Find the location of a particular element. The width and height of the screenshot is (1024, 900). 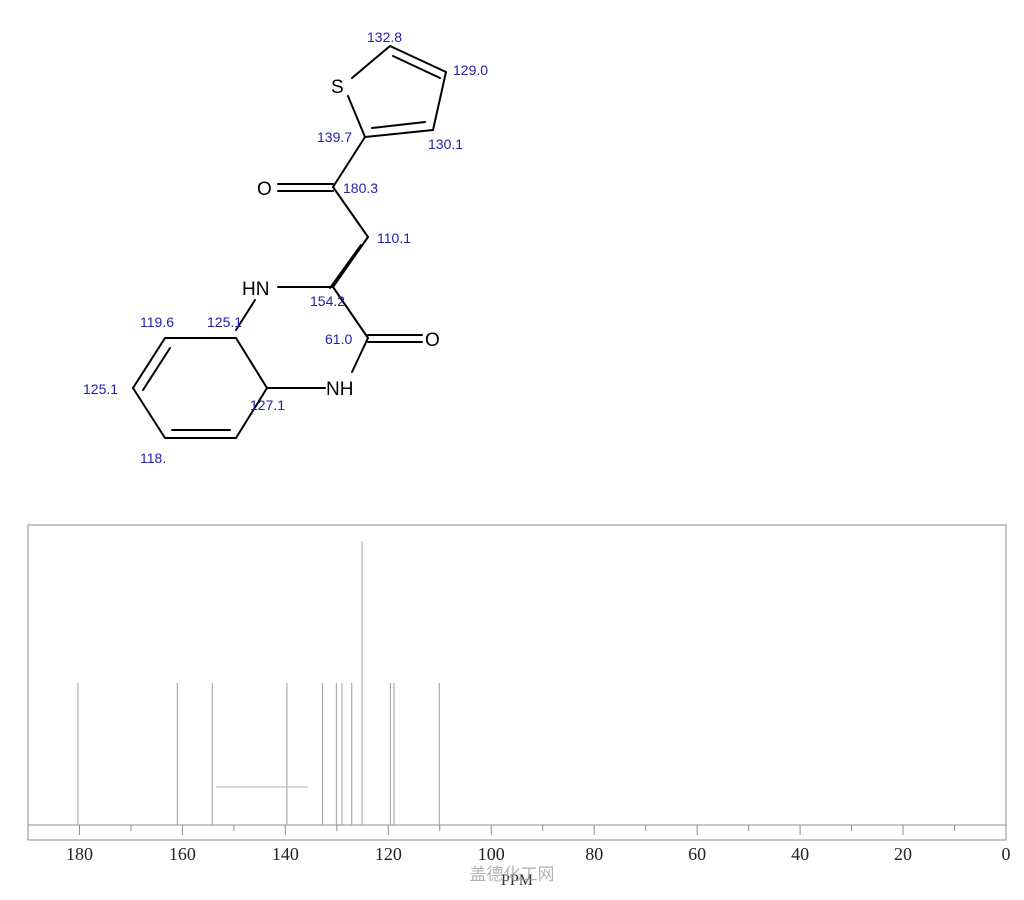

bond-c2-s is located at coordinates (356, 116).